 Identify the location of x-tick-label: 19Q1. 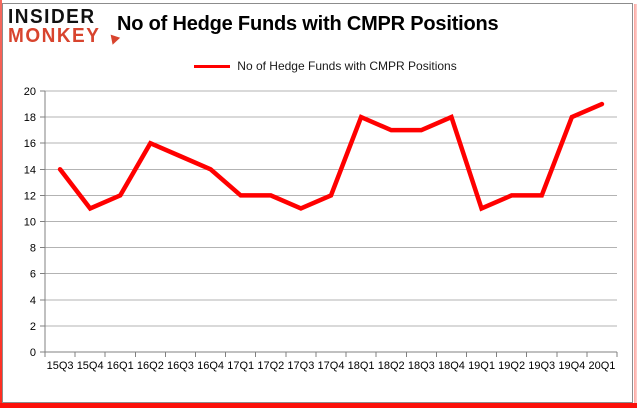
(481, 366).